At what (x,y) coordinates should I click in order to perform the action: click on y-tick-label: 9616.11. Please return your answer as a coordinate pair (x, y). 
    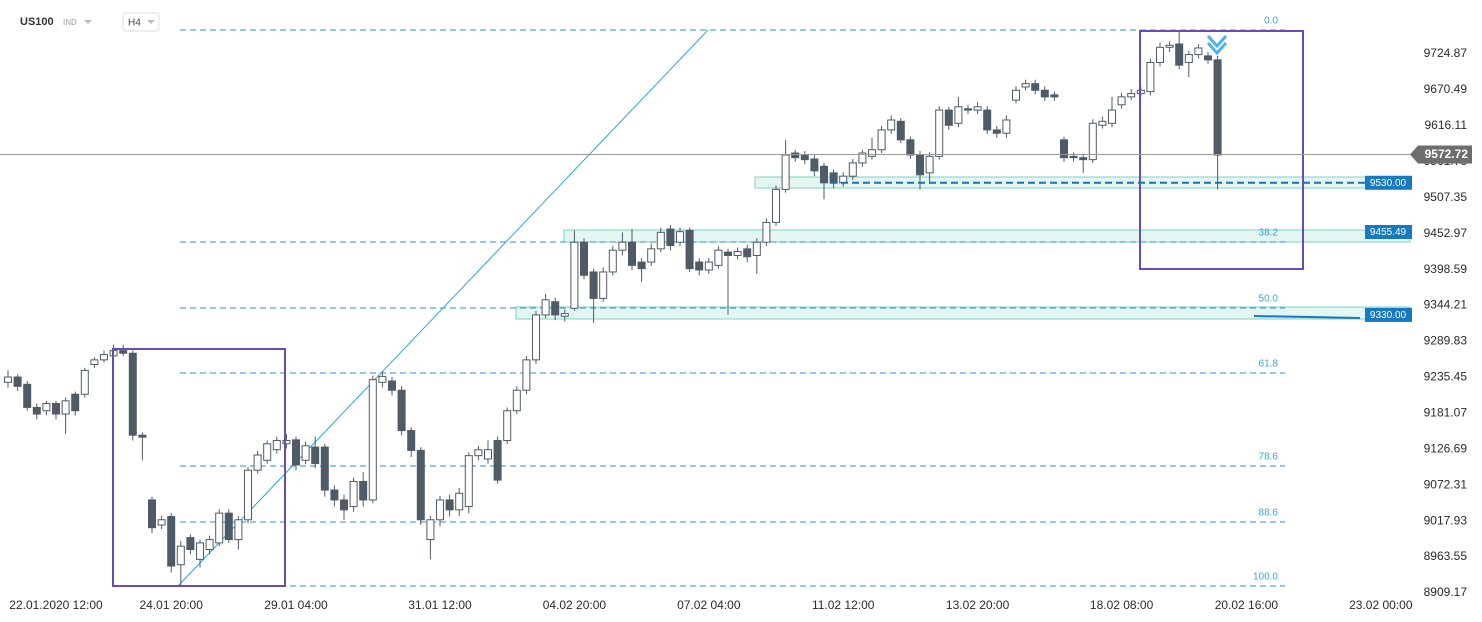
    Looking at the image, I should click on (1446, 125).